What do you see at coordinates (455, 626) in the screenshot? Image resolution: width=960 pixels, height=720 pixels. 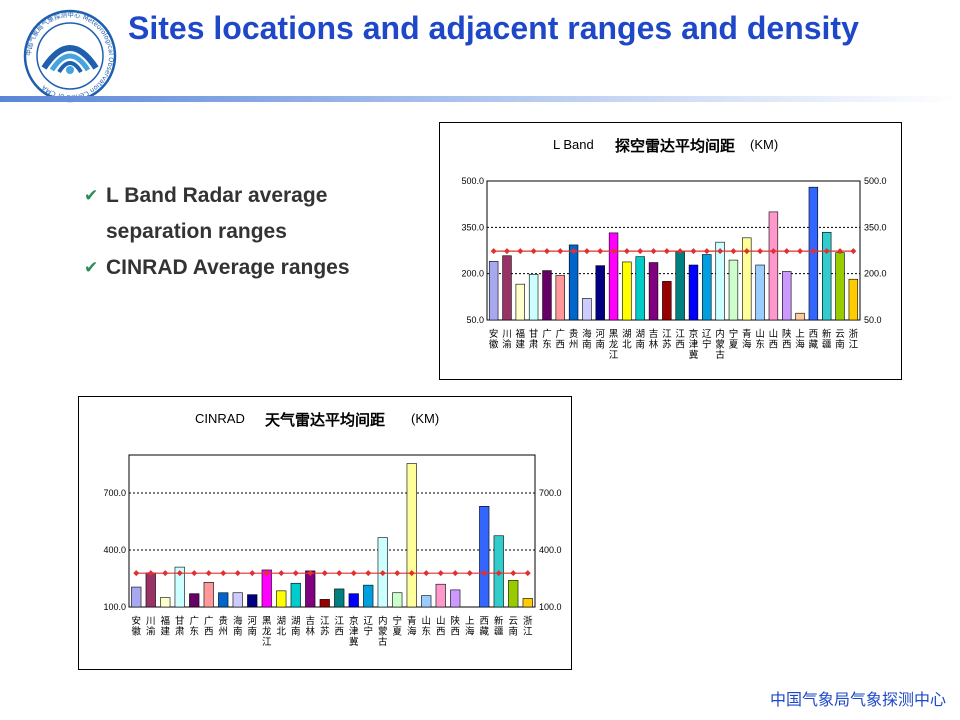 I see `cinrad-category-label: 陕西` at bounding box center [455, 626].